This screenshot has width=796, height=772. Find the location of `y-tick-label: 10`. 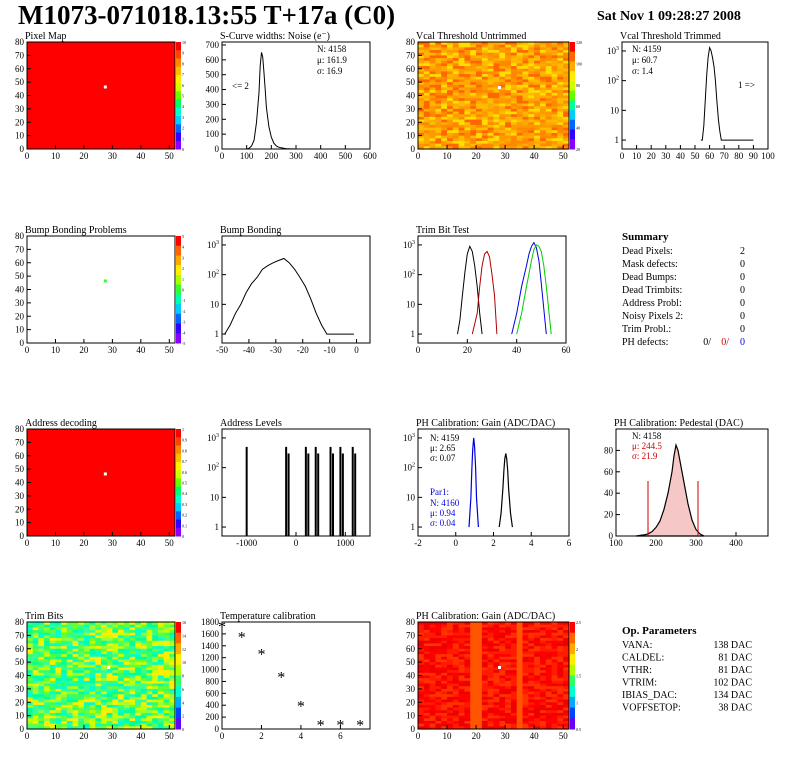

y-tick-label: 10 is located at coordinates (20, 716).